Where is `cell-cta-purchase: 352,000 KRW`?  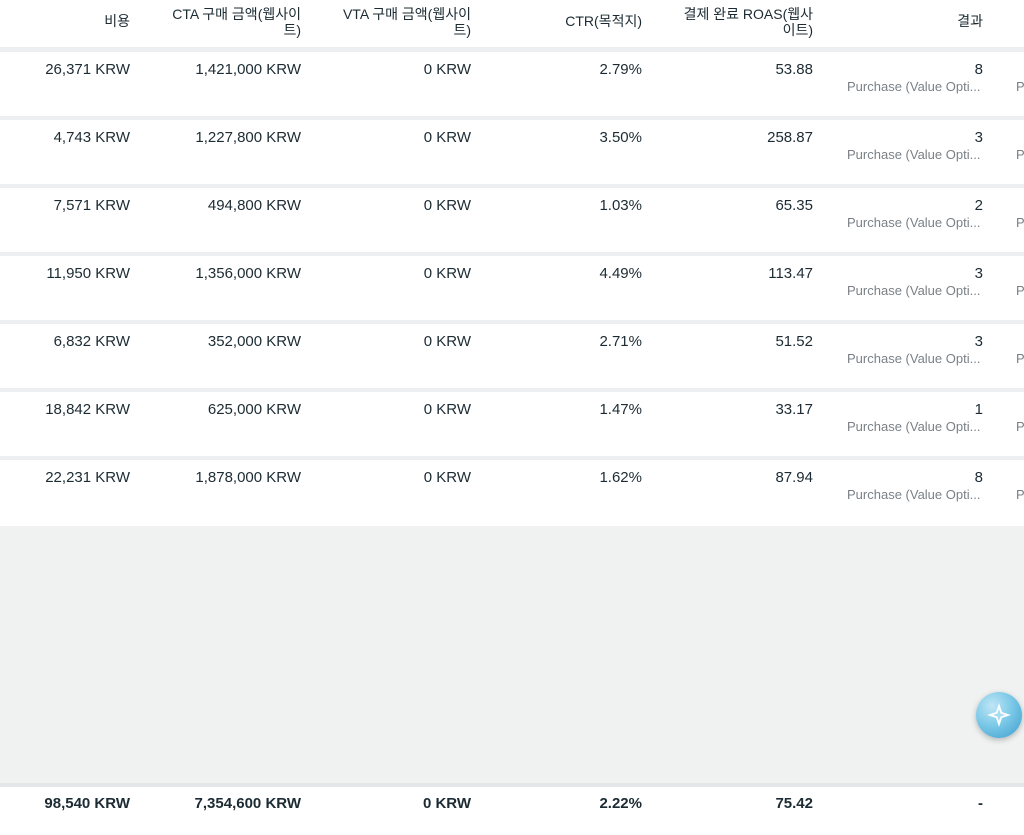 cell-cta-purchase: 352,000 KRW is located at coordinates (254, 341).